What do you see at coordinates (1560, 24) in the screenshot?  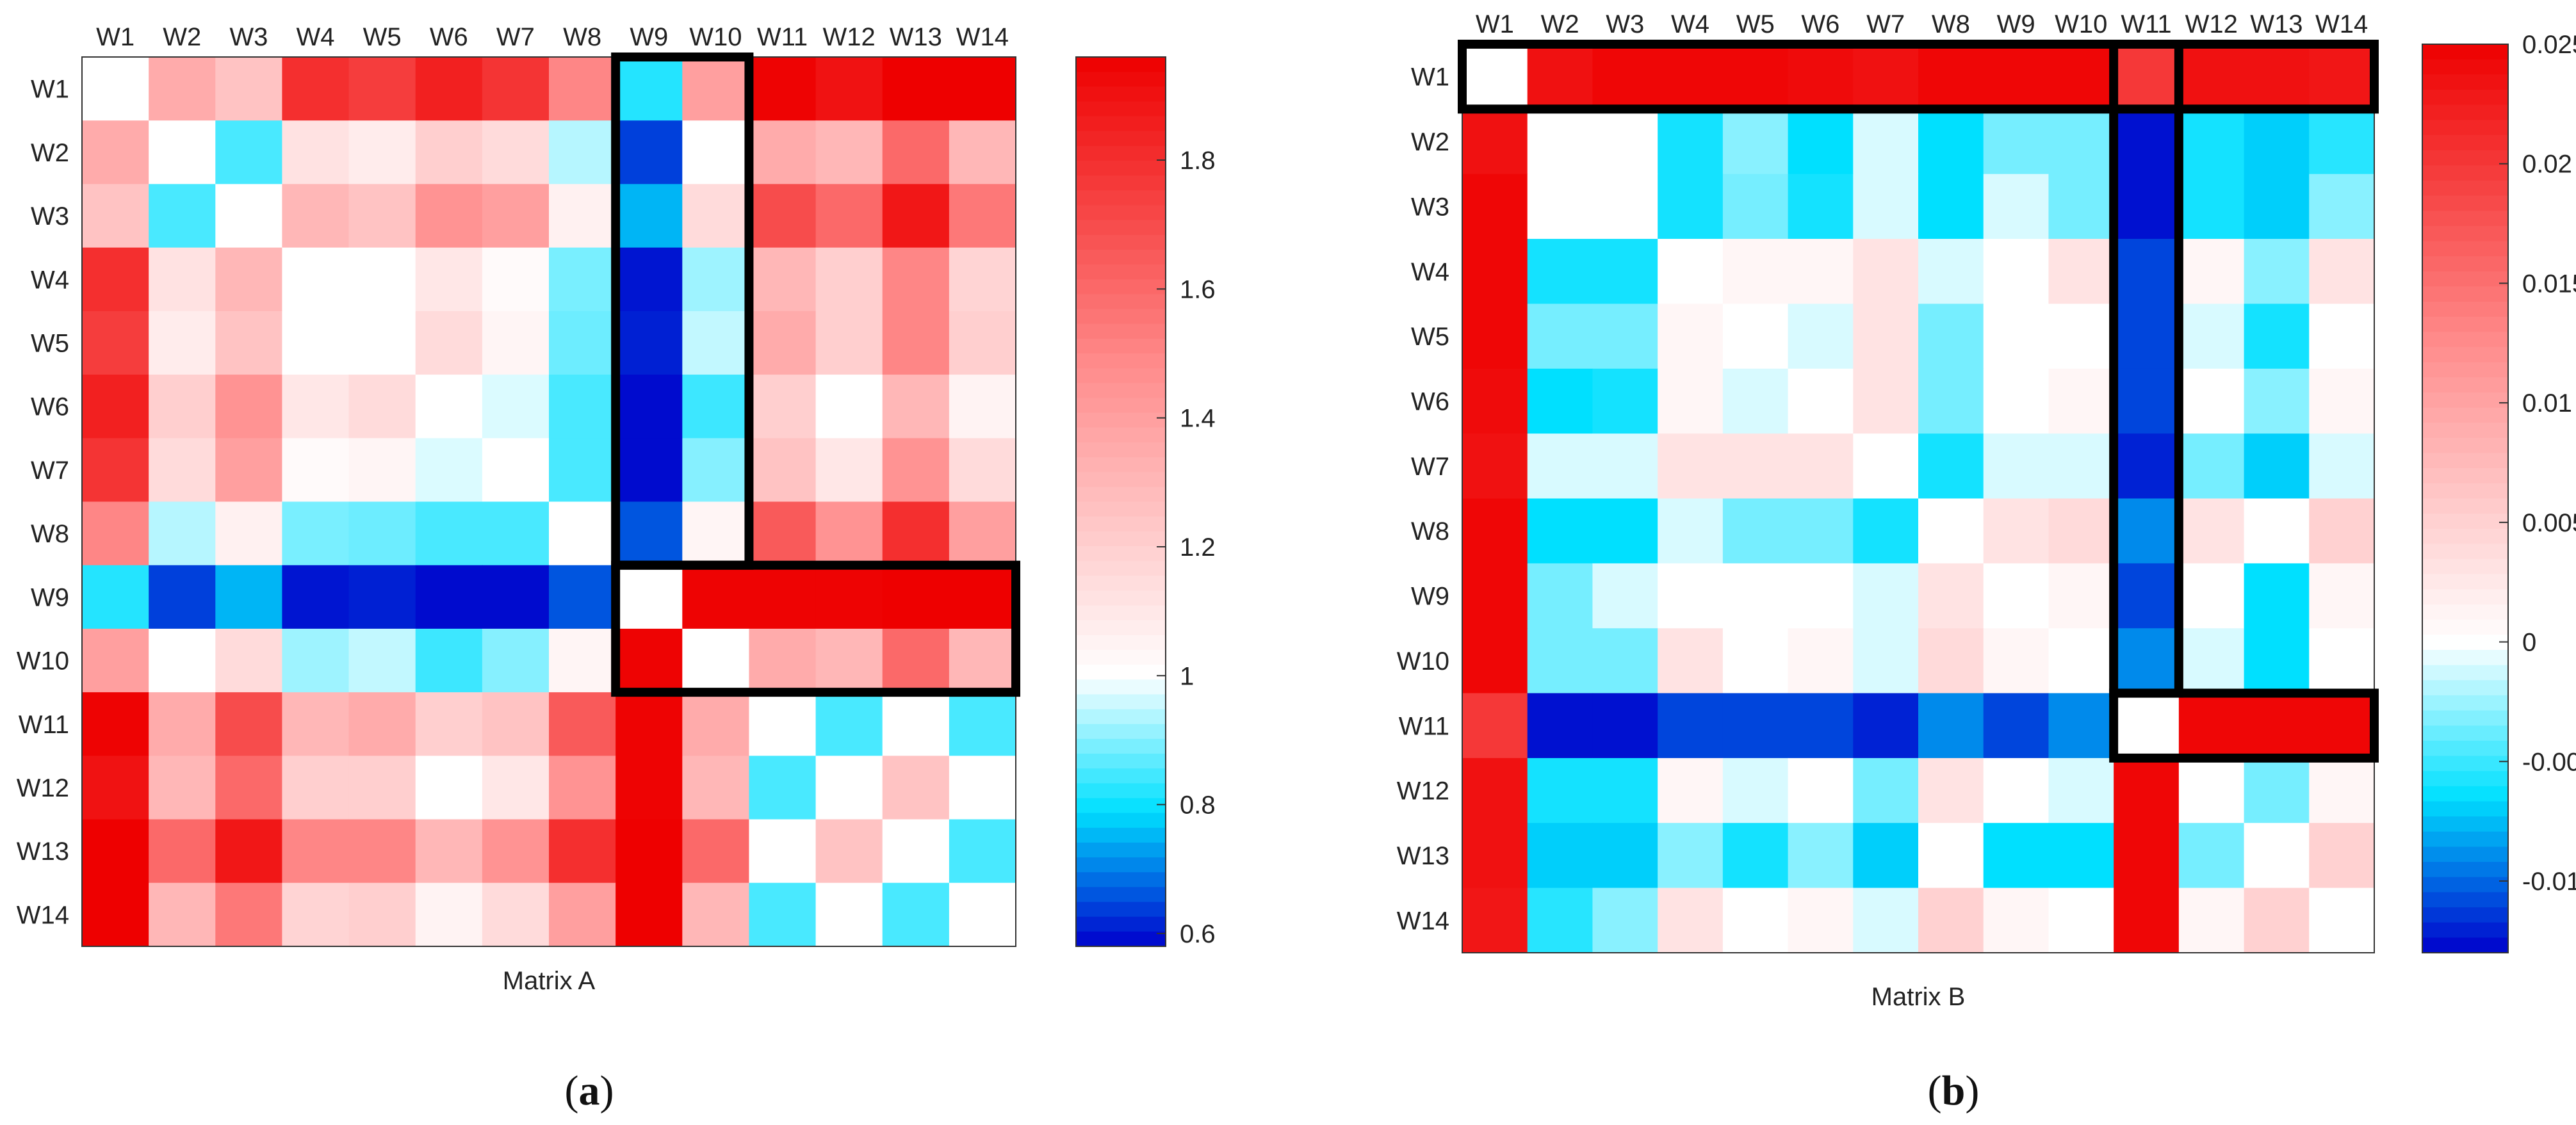 I see `x-tick-label: W2` at bounding box center [1560, 24].